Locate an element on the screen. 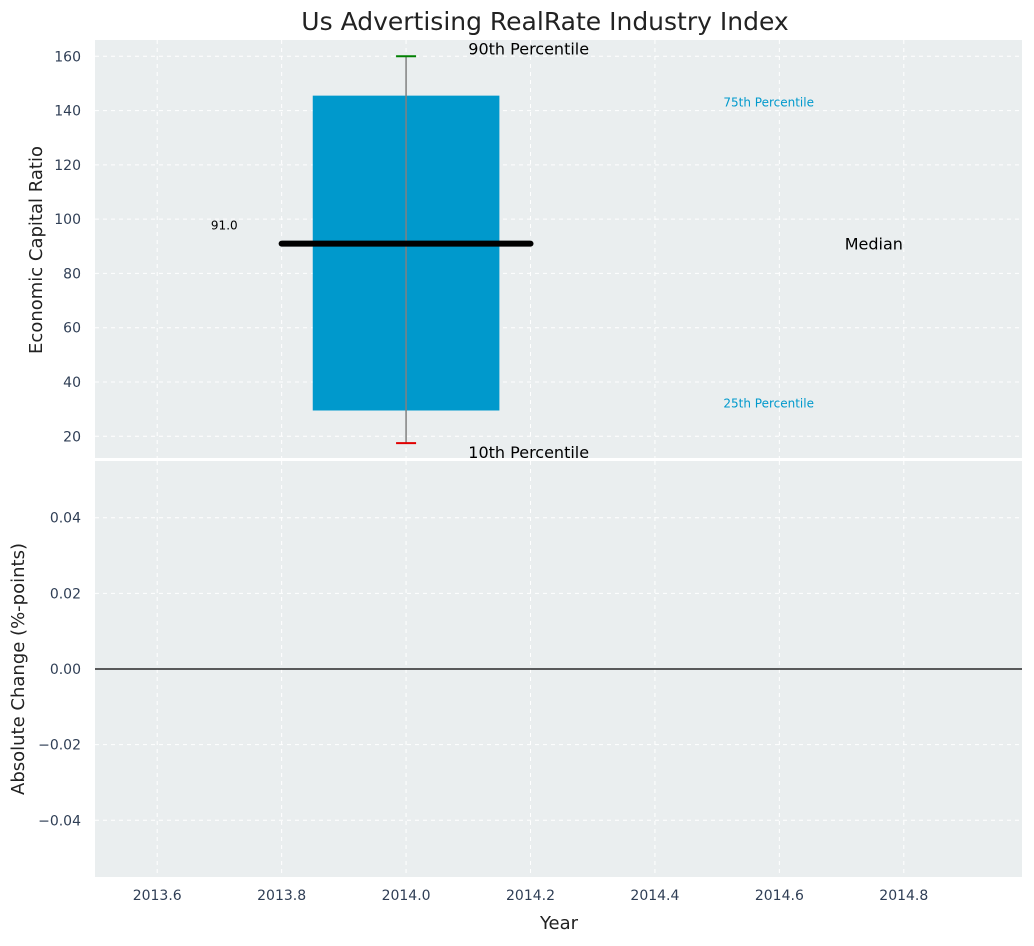  x-tick-label: 2014.4 is located at coordinates (654, 896).